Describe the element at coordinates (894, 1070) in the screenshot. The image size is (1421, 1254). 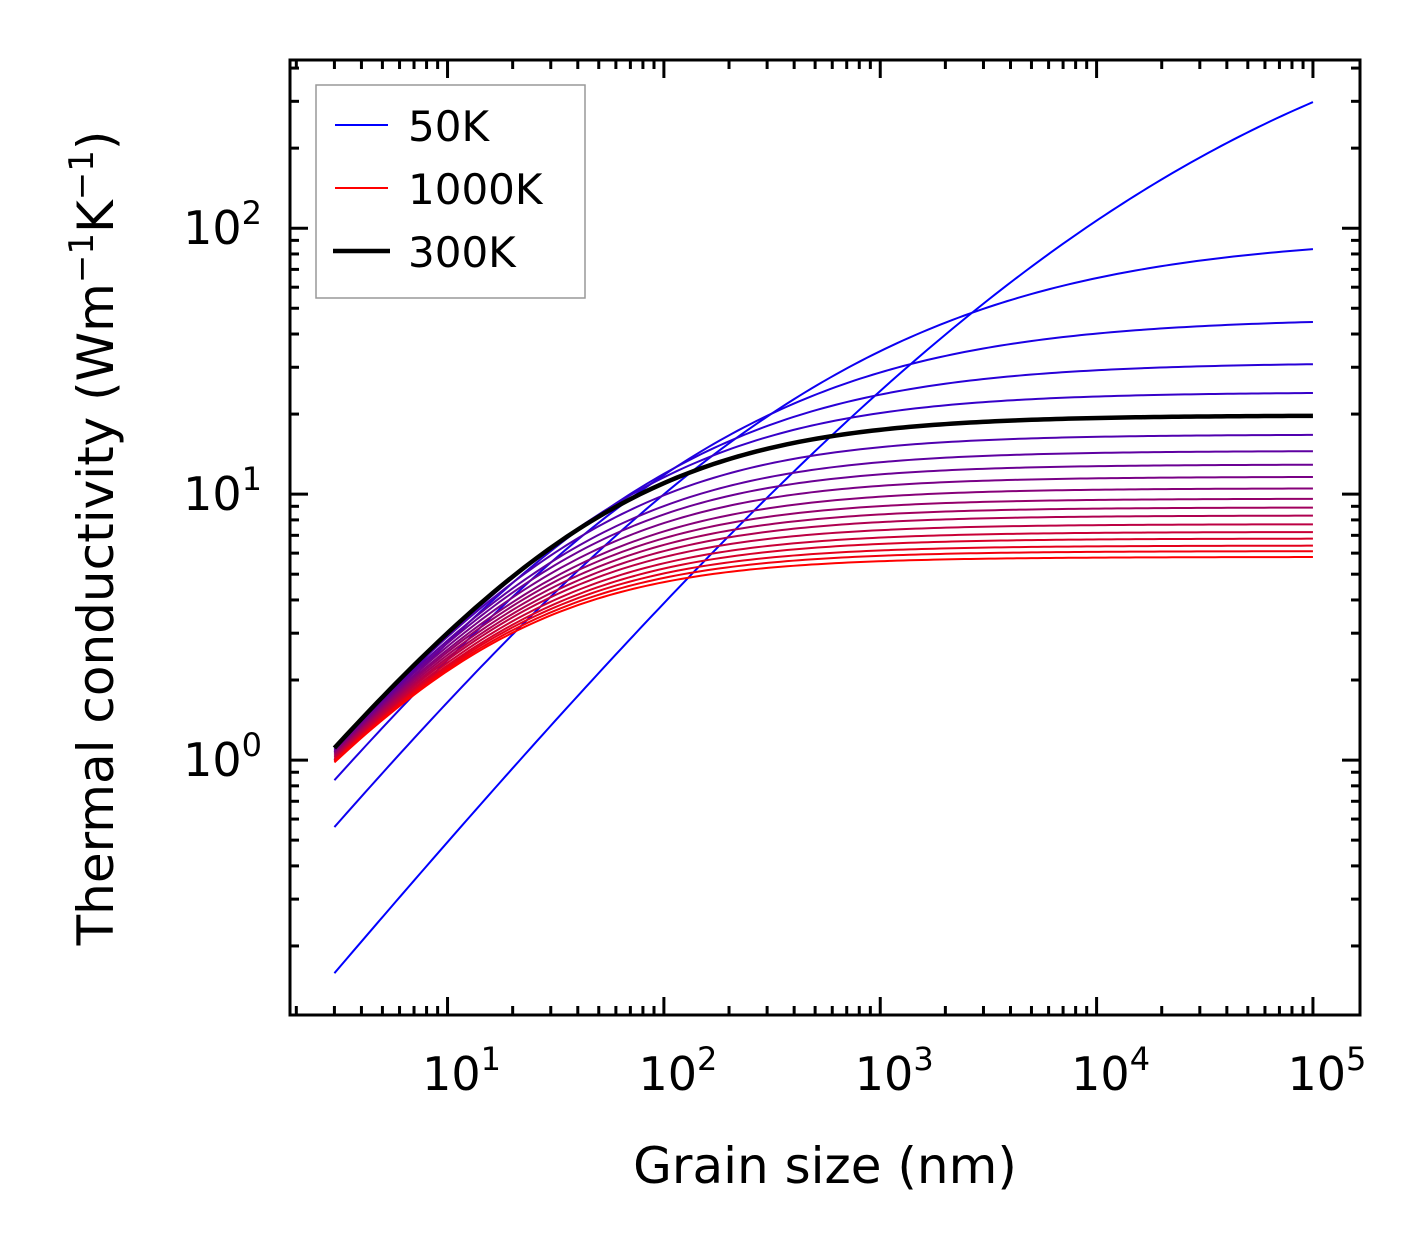
I see `x-tick-label: 10³` at that location.